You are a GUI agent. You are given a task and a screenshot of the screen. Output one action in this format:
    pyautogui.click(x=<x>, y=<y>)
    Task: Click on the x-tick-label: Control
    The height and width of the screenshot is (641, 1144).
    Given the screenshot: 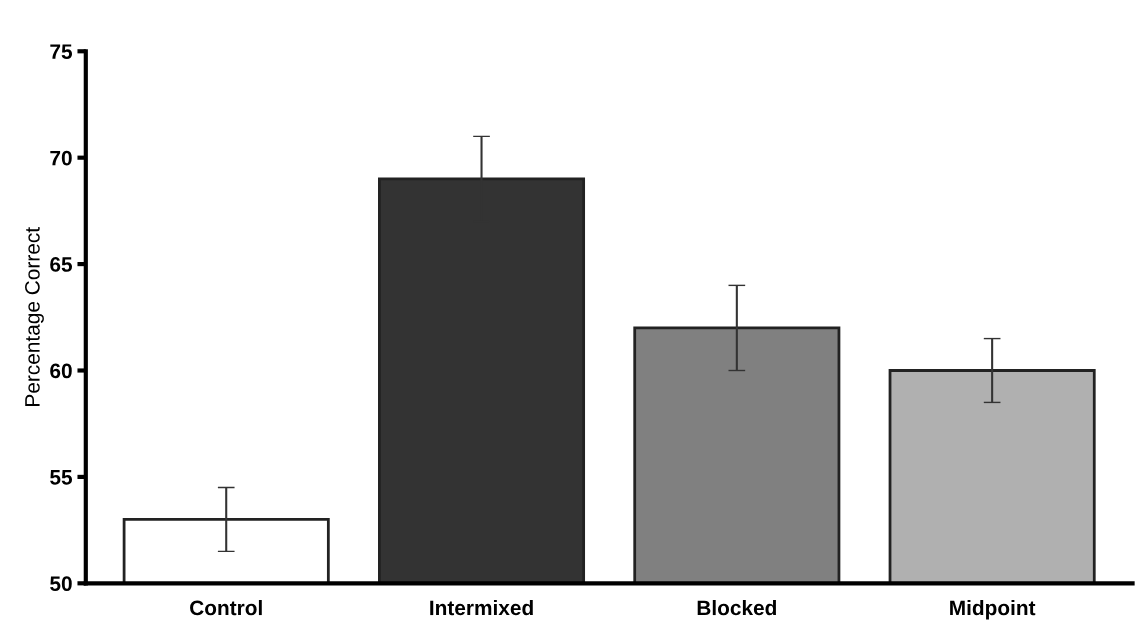 What is the action you would take?
    pyautogui.click(x=226, y=607)
    